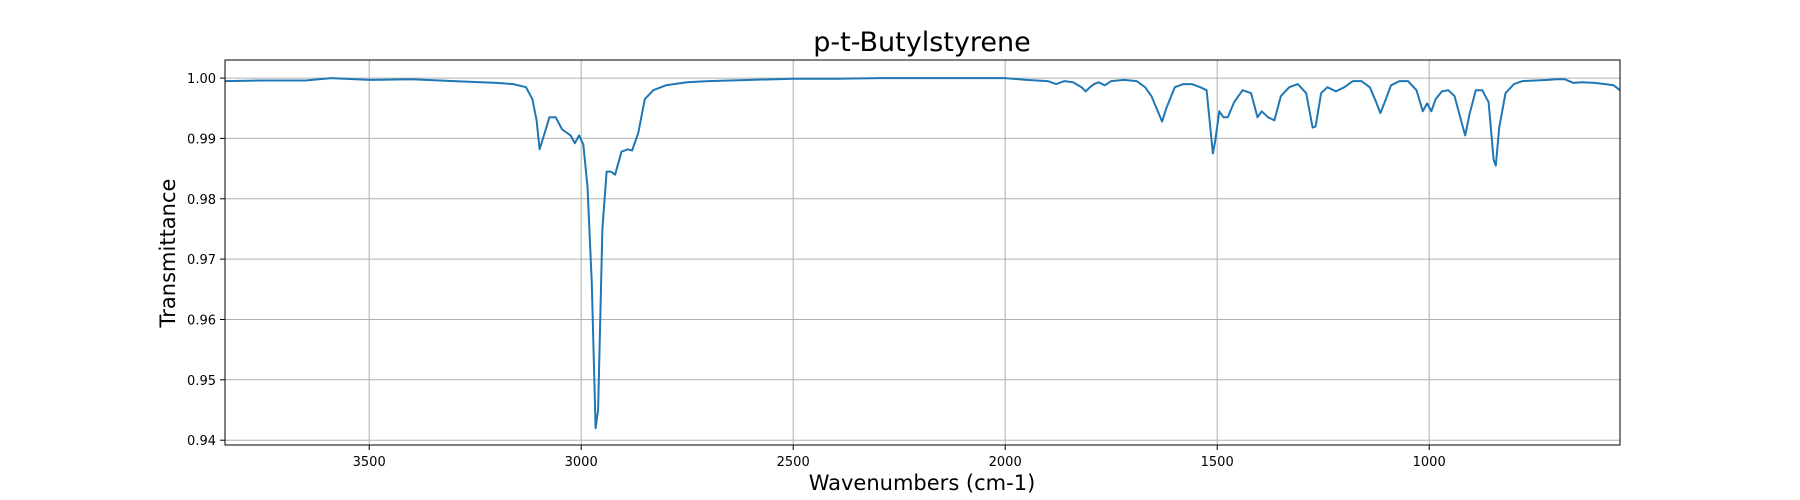 The height and width of the screenshot is (500, 1800). I want to click on x-tick-label: 1000, so click(1429, 462).